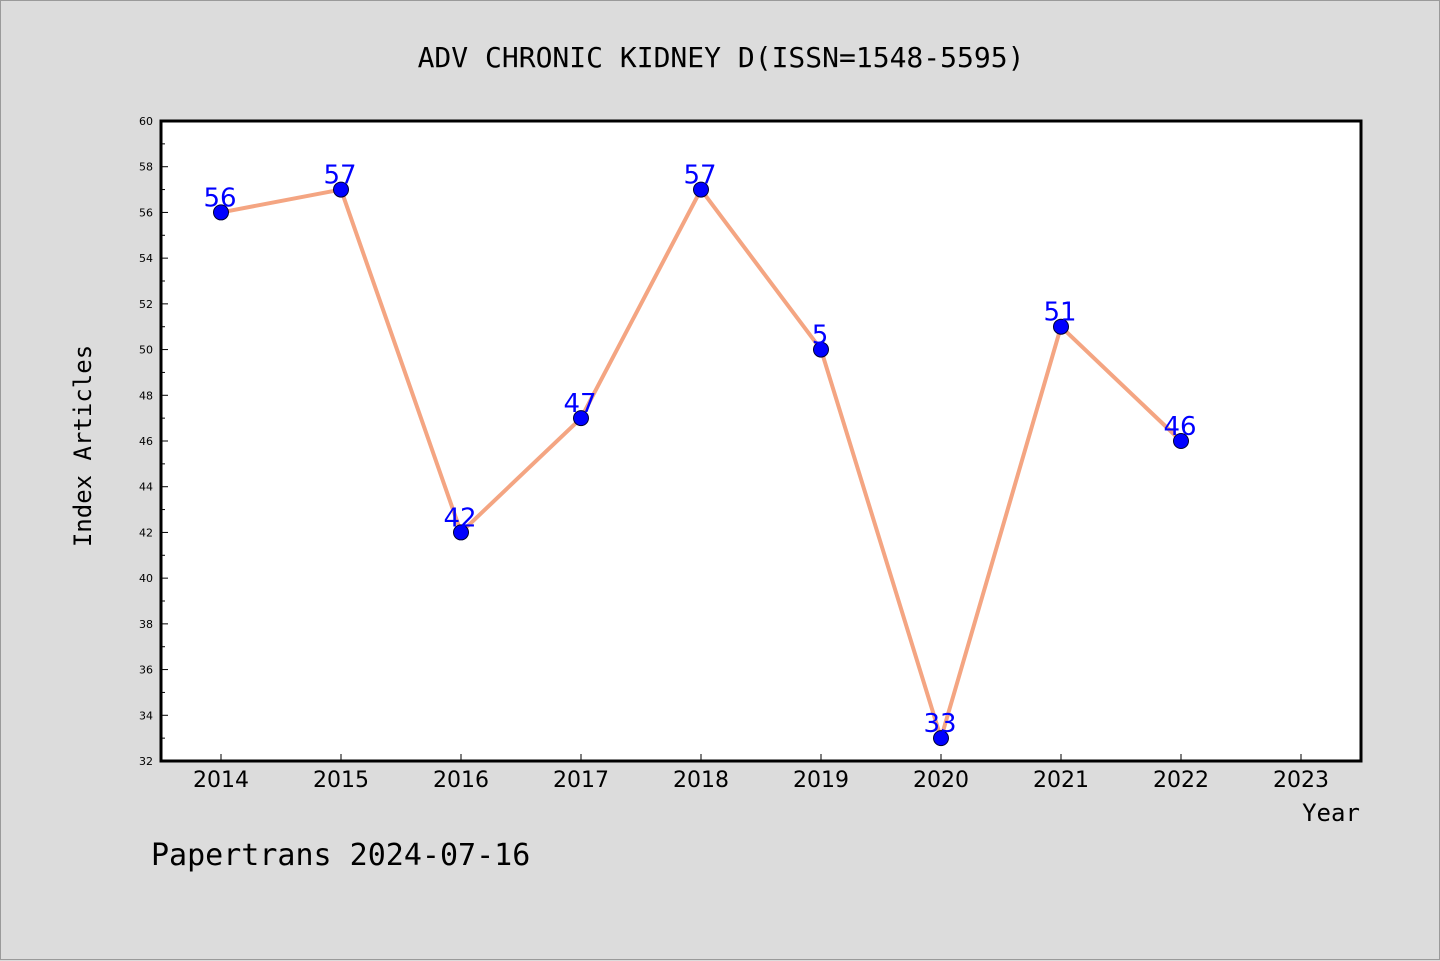  I want to click on y-tick-label: 58, so click(146, 167).